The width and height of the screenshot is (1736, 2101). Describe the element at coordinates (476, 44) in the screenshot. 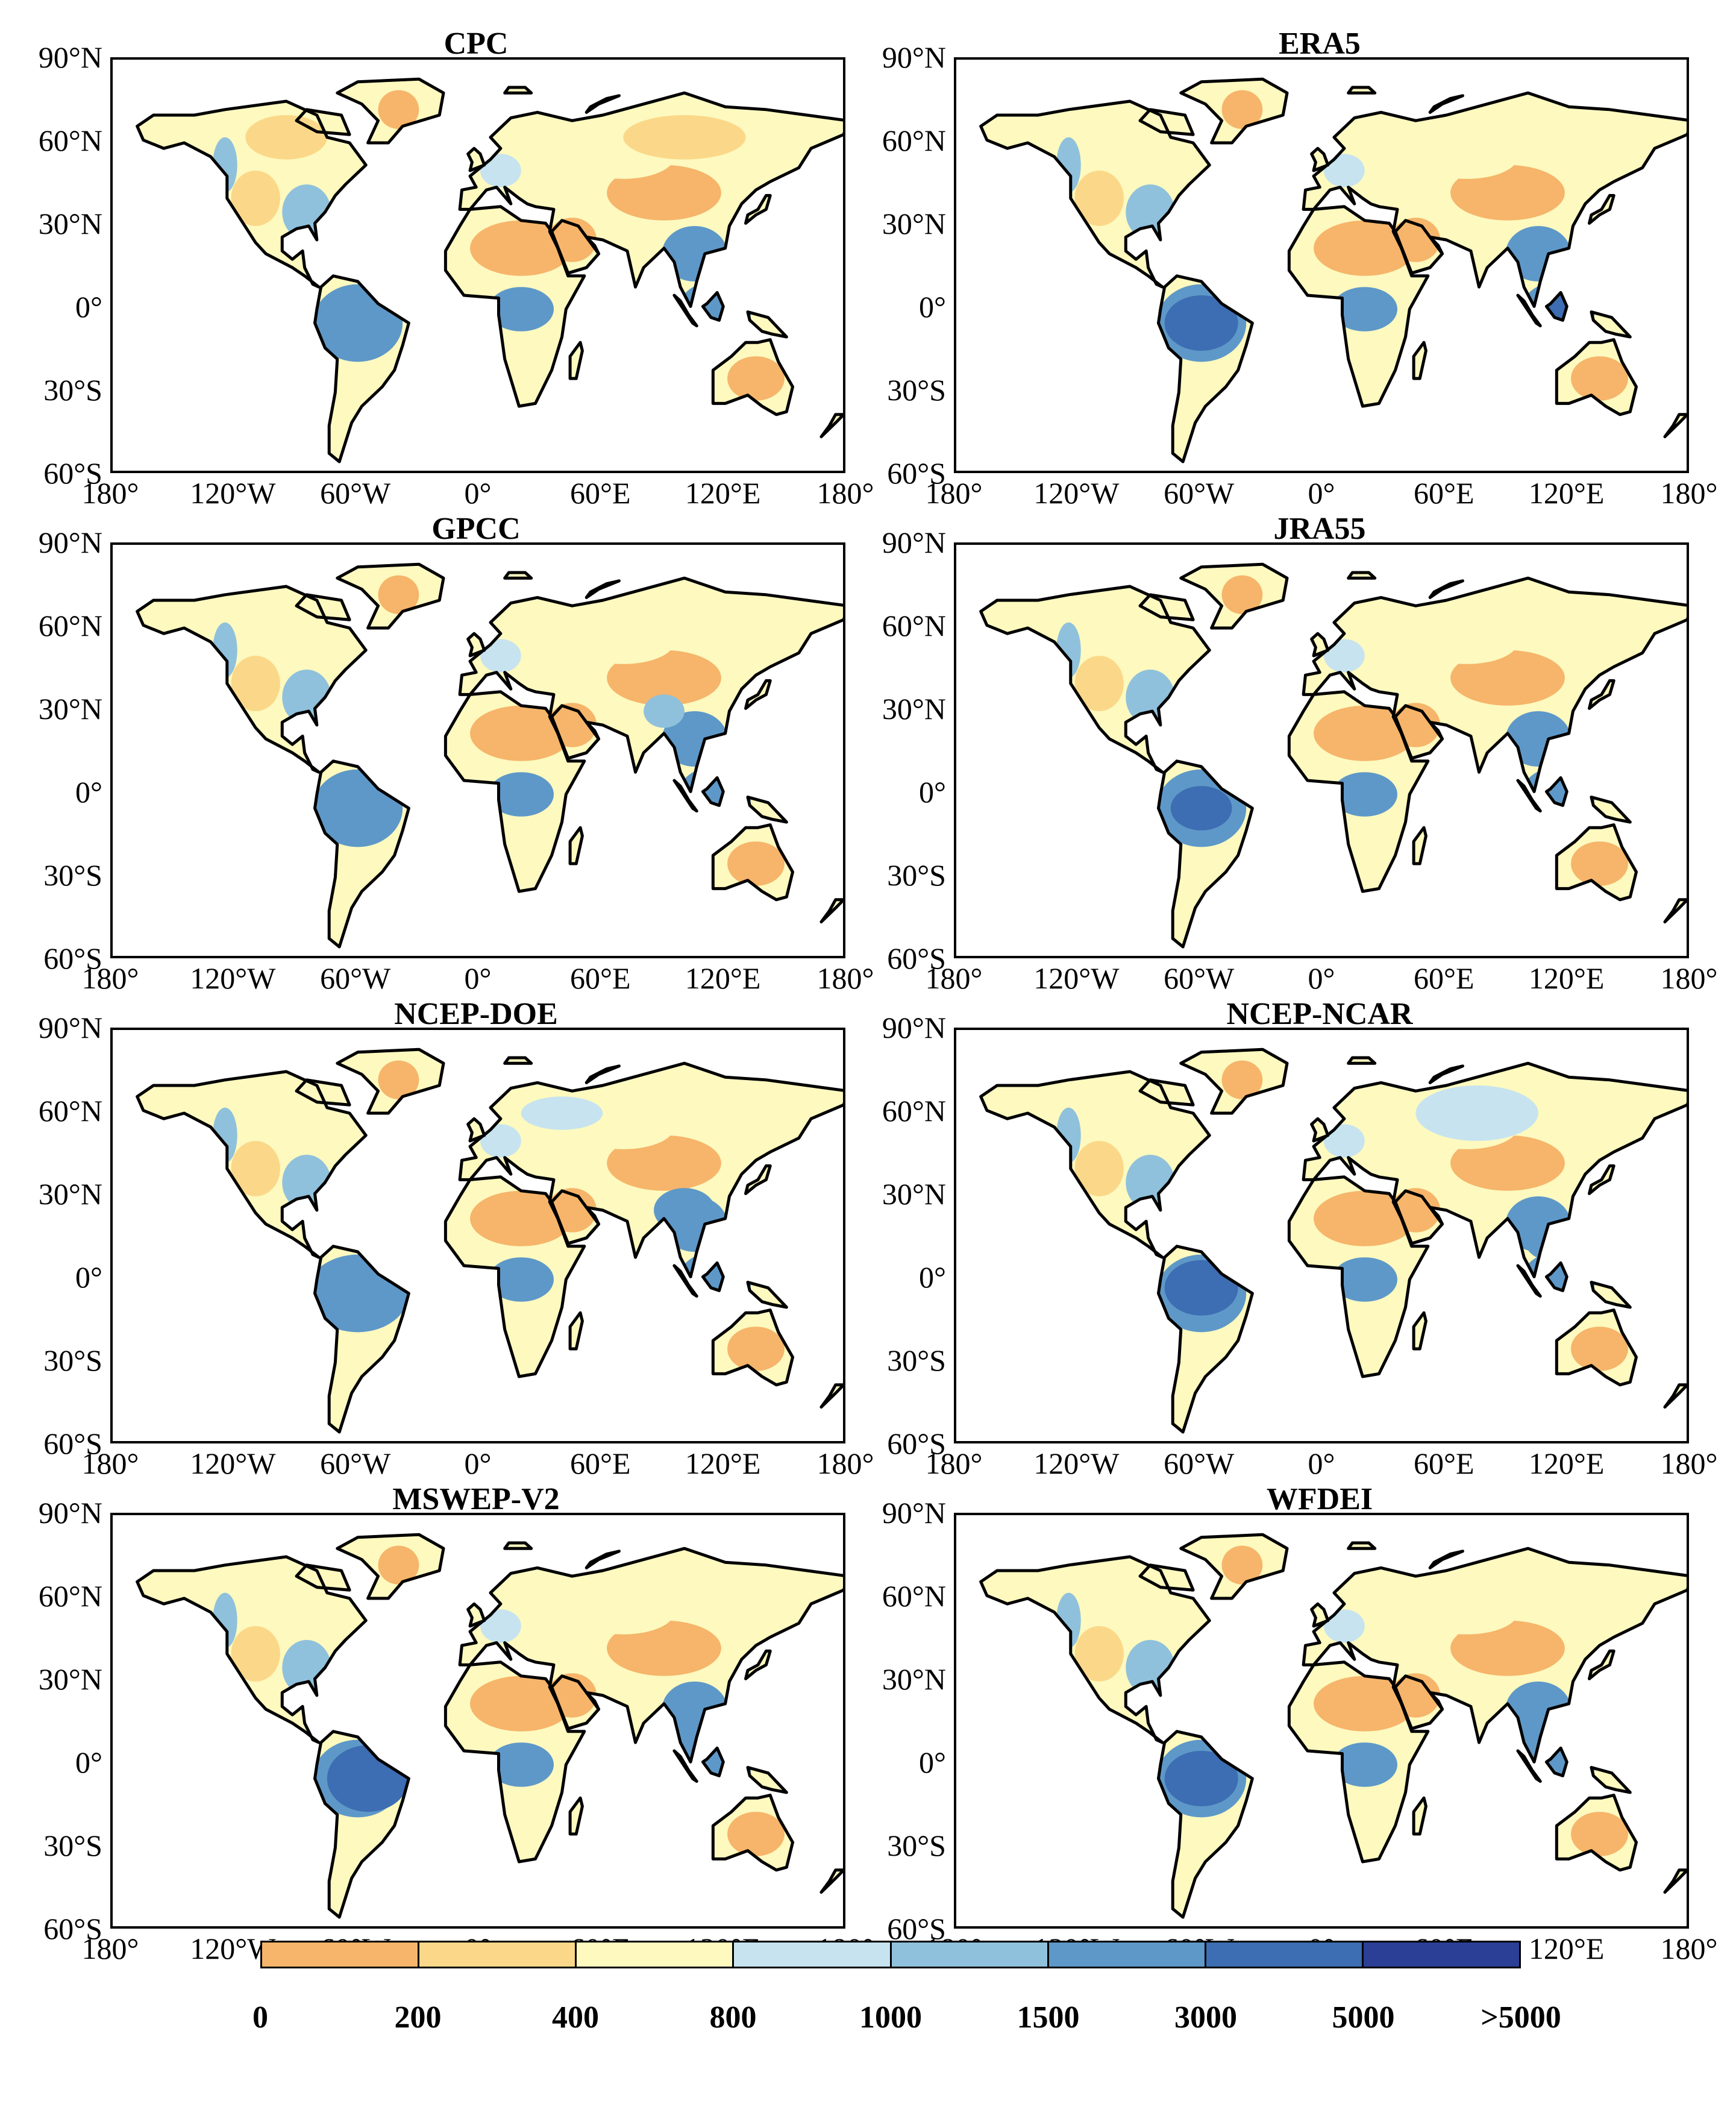

I see `panel-title: CPC` at that location.